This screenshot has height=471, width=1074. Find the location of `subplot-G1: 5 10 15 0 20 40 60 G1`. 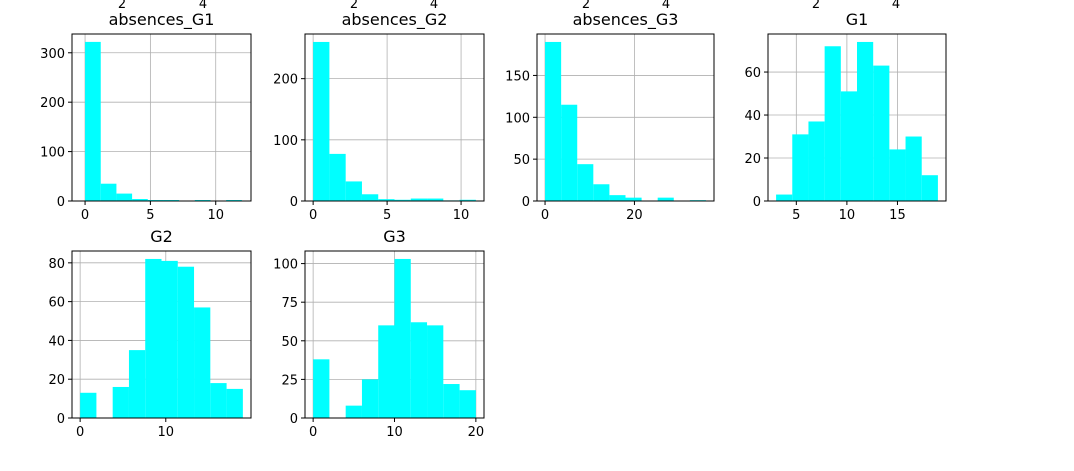

subplot-G1: 5 10 15 0 20 40 60 G1 is located at coordinates (845, 116).